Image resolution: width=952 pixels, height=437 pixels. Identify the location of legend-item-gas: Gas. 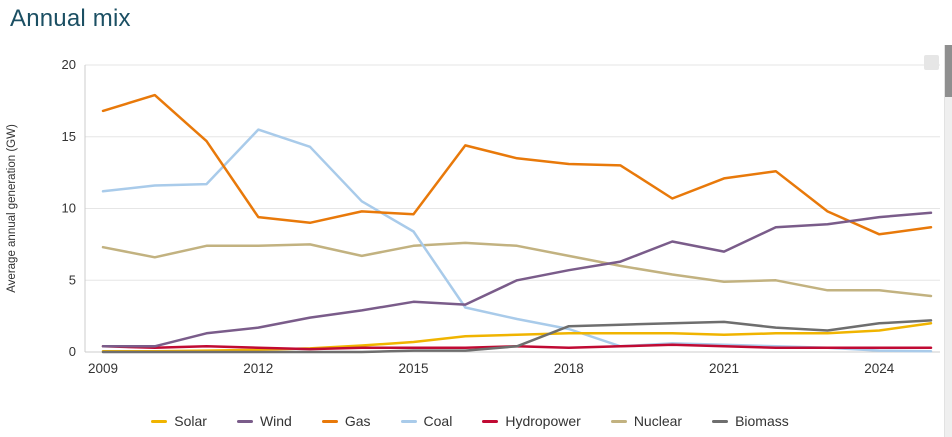
(346, 421).